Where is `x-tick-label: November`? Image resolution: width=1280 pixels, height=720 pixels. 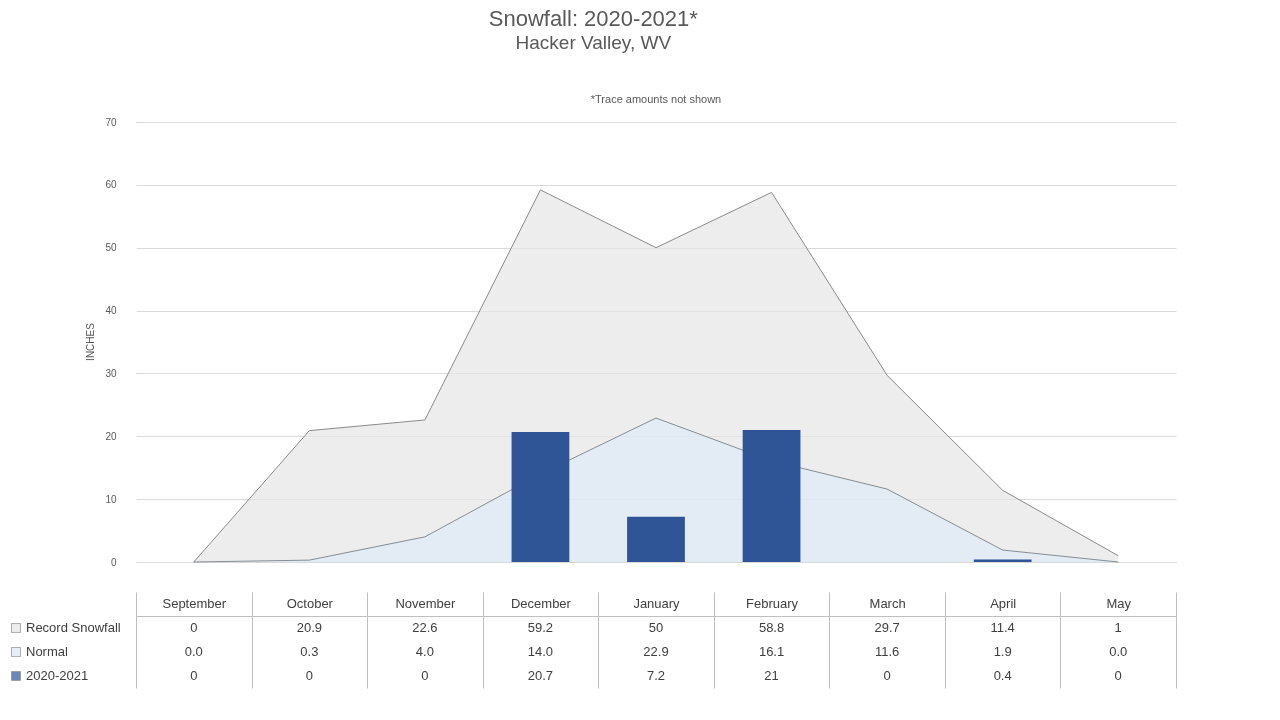 x-tick-label: November is located at coordinates (426, 603).